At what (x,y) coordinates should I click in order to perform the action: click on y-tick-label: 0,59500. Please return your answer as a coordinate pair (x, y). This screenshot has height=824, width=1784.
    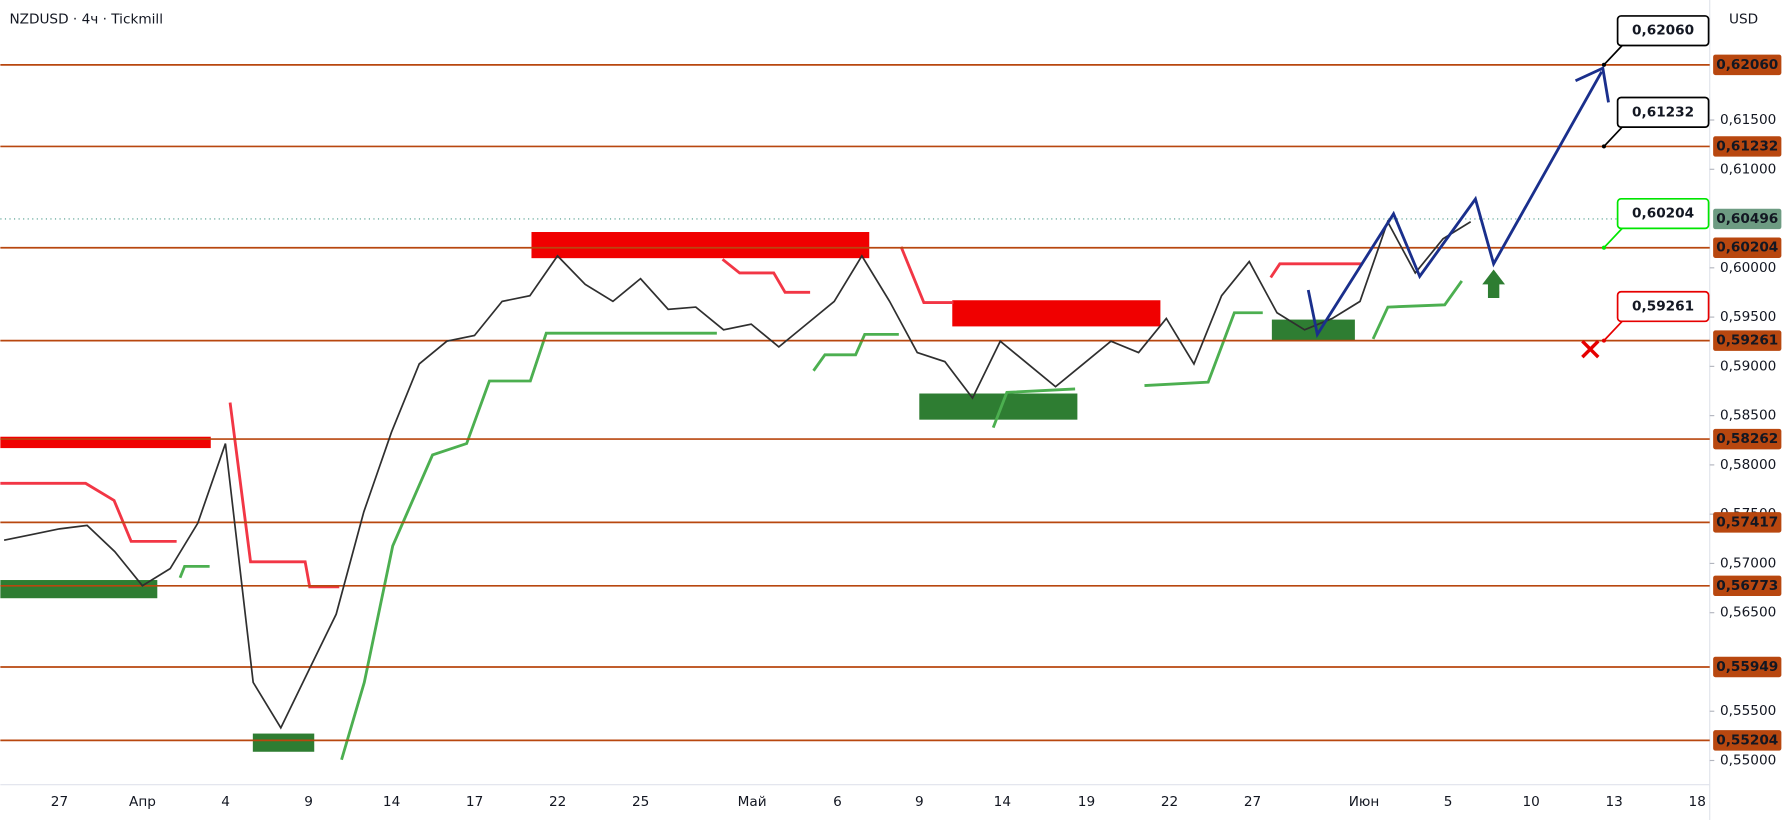
    Looking at the image, I should click on (1748, 317).